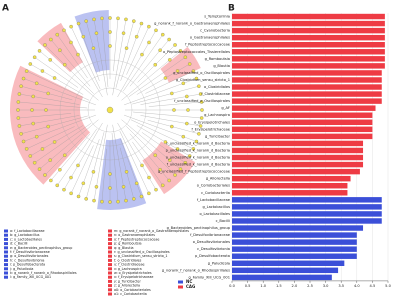 Image resolution: width=400 pixels, height=297 pixels. What do you see at coordinates (388, 286) in the screenshot?
I see `x-tick-label: 5.0` at bounding box center [388, 286].